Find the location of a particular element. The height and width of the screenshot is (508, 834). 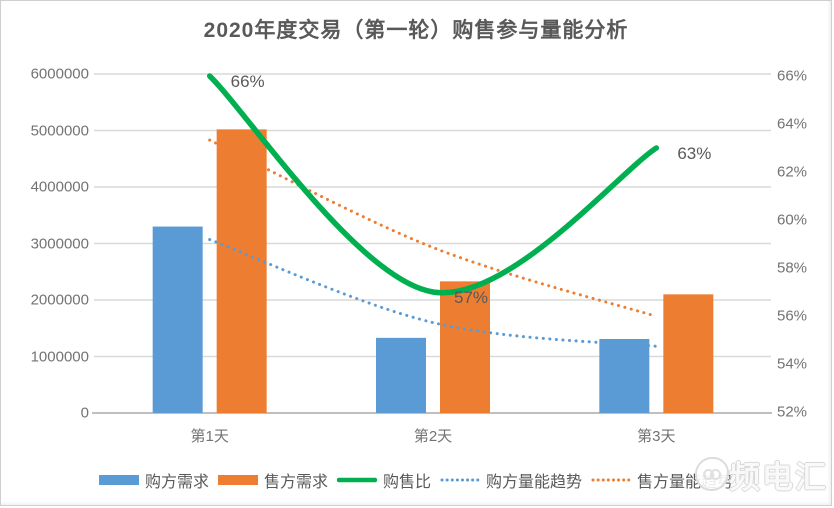

x-axis-category-label: 第2天 is located at coordinates (433, 436).